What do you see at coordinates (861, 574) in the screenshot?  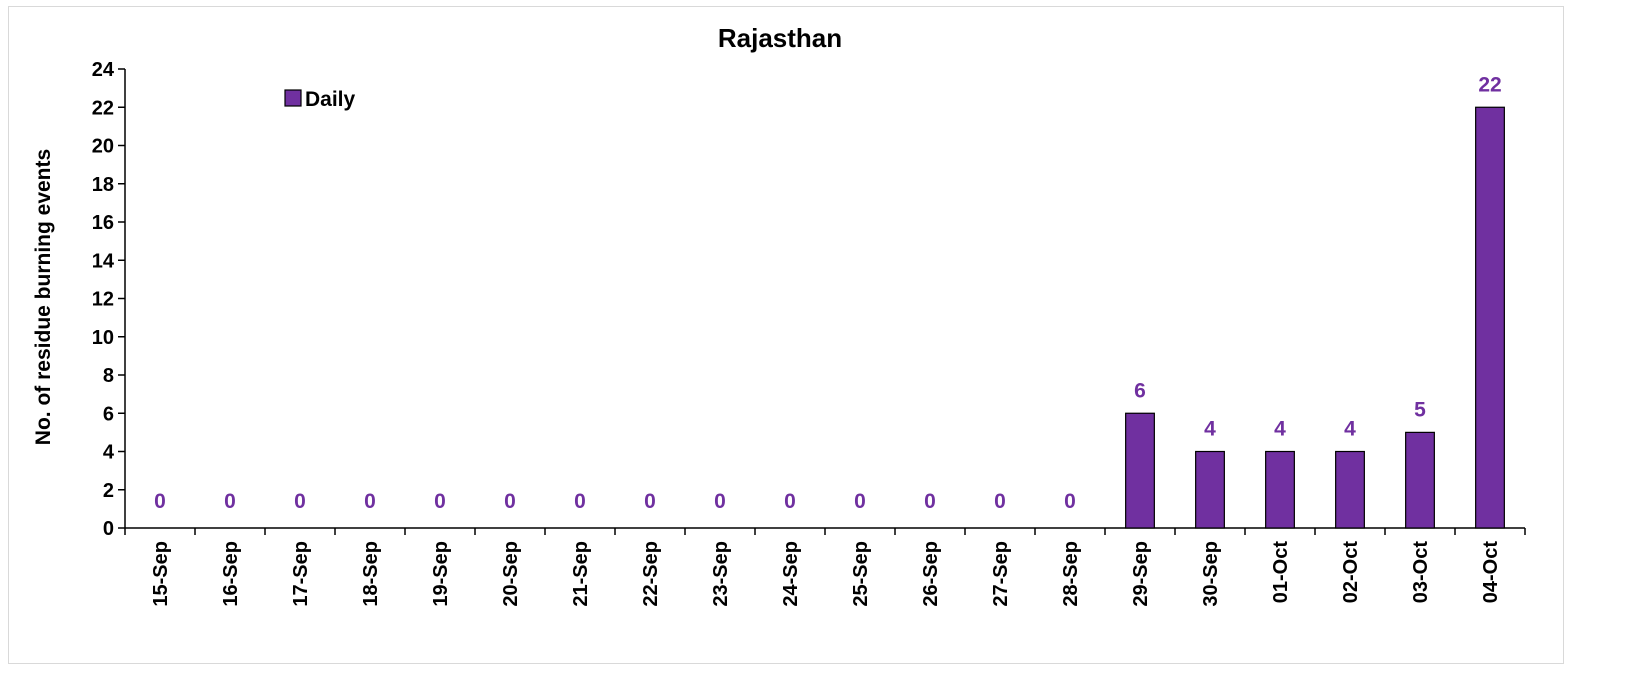 I see `x-tick-label: 25-Sep` at bounding box center [861, 574].